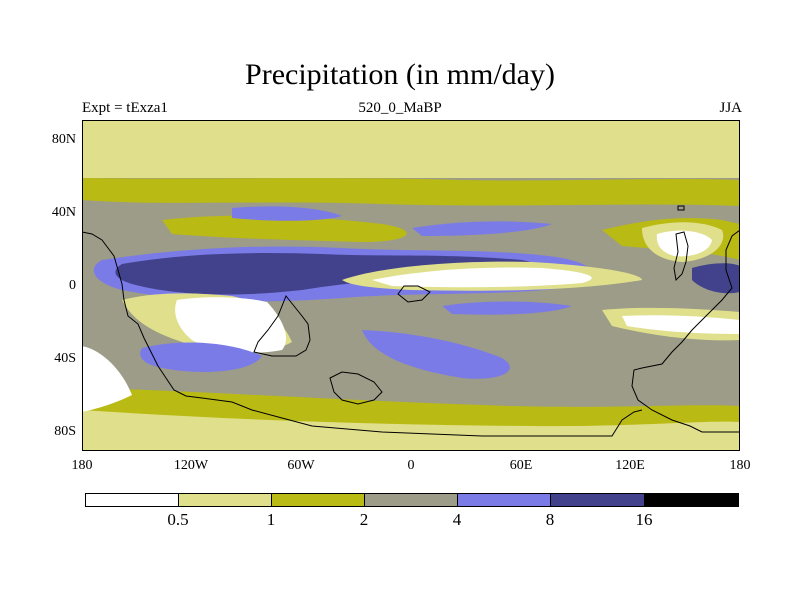 This screenshot has width=800, height=600. What do you see at coordinates (65, 431) in the screenshot?
I see `lat-tick-80s: 80S` at bounding box center [65, 431].